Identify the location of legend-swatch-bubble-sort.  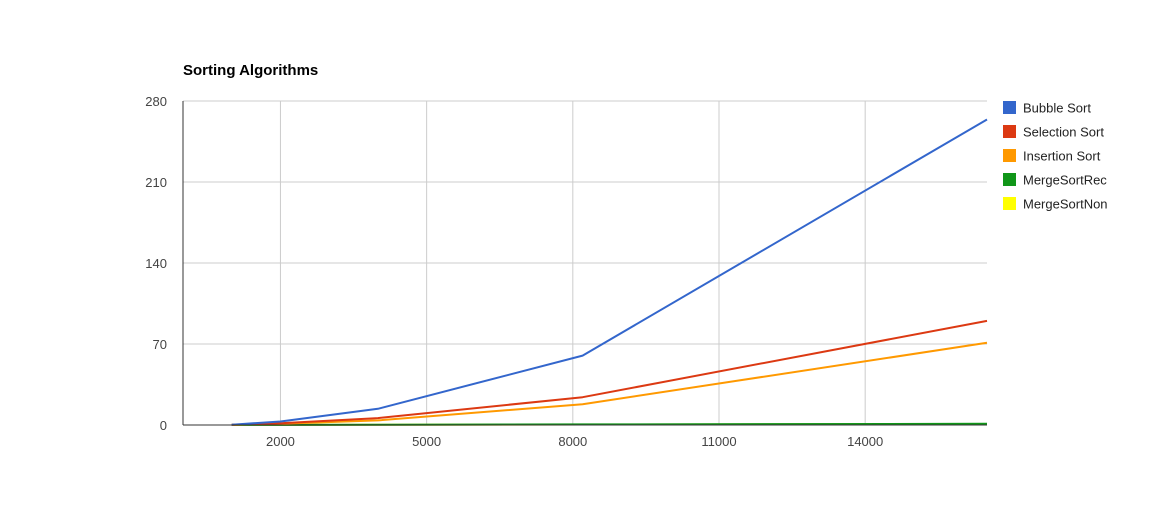
(1009, 107).